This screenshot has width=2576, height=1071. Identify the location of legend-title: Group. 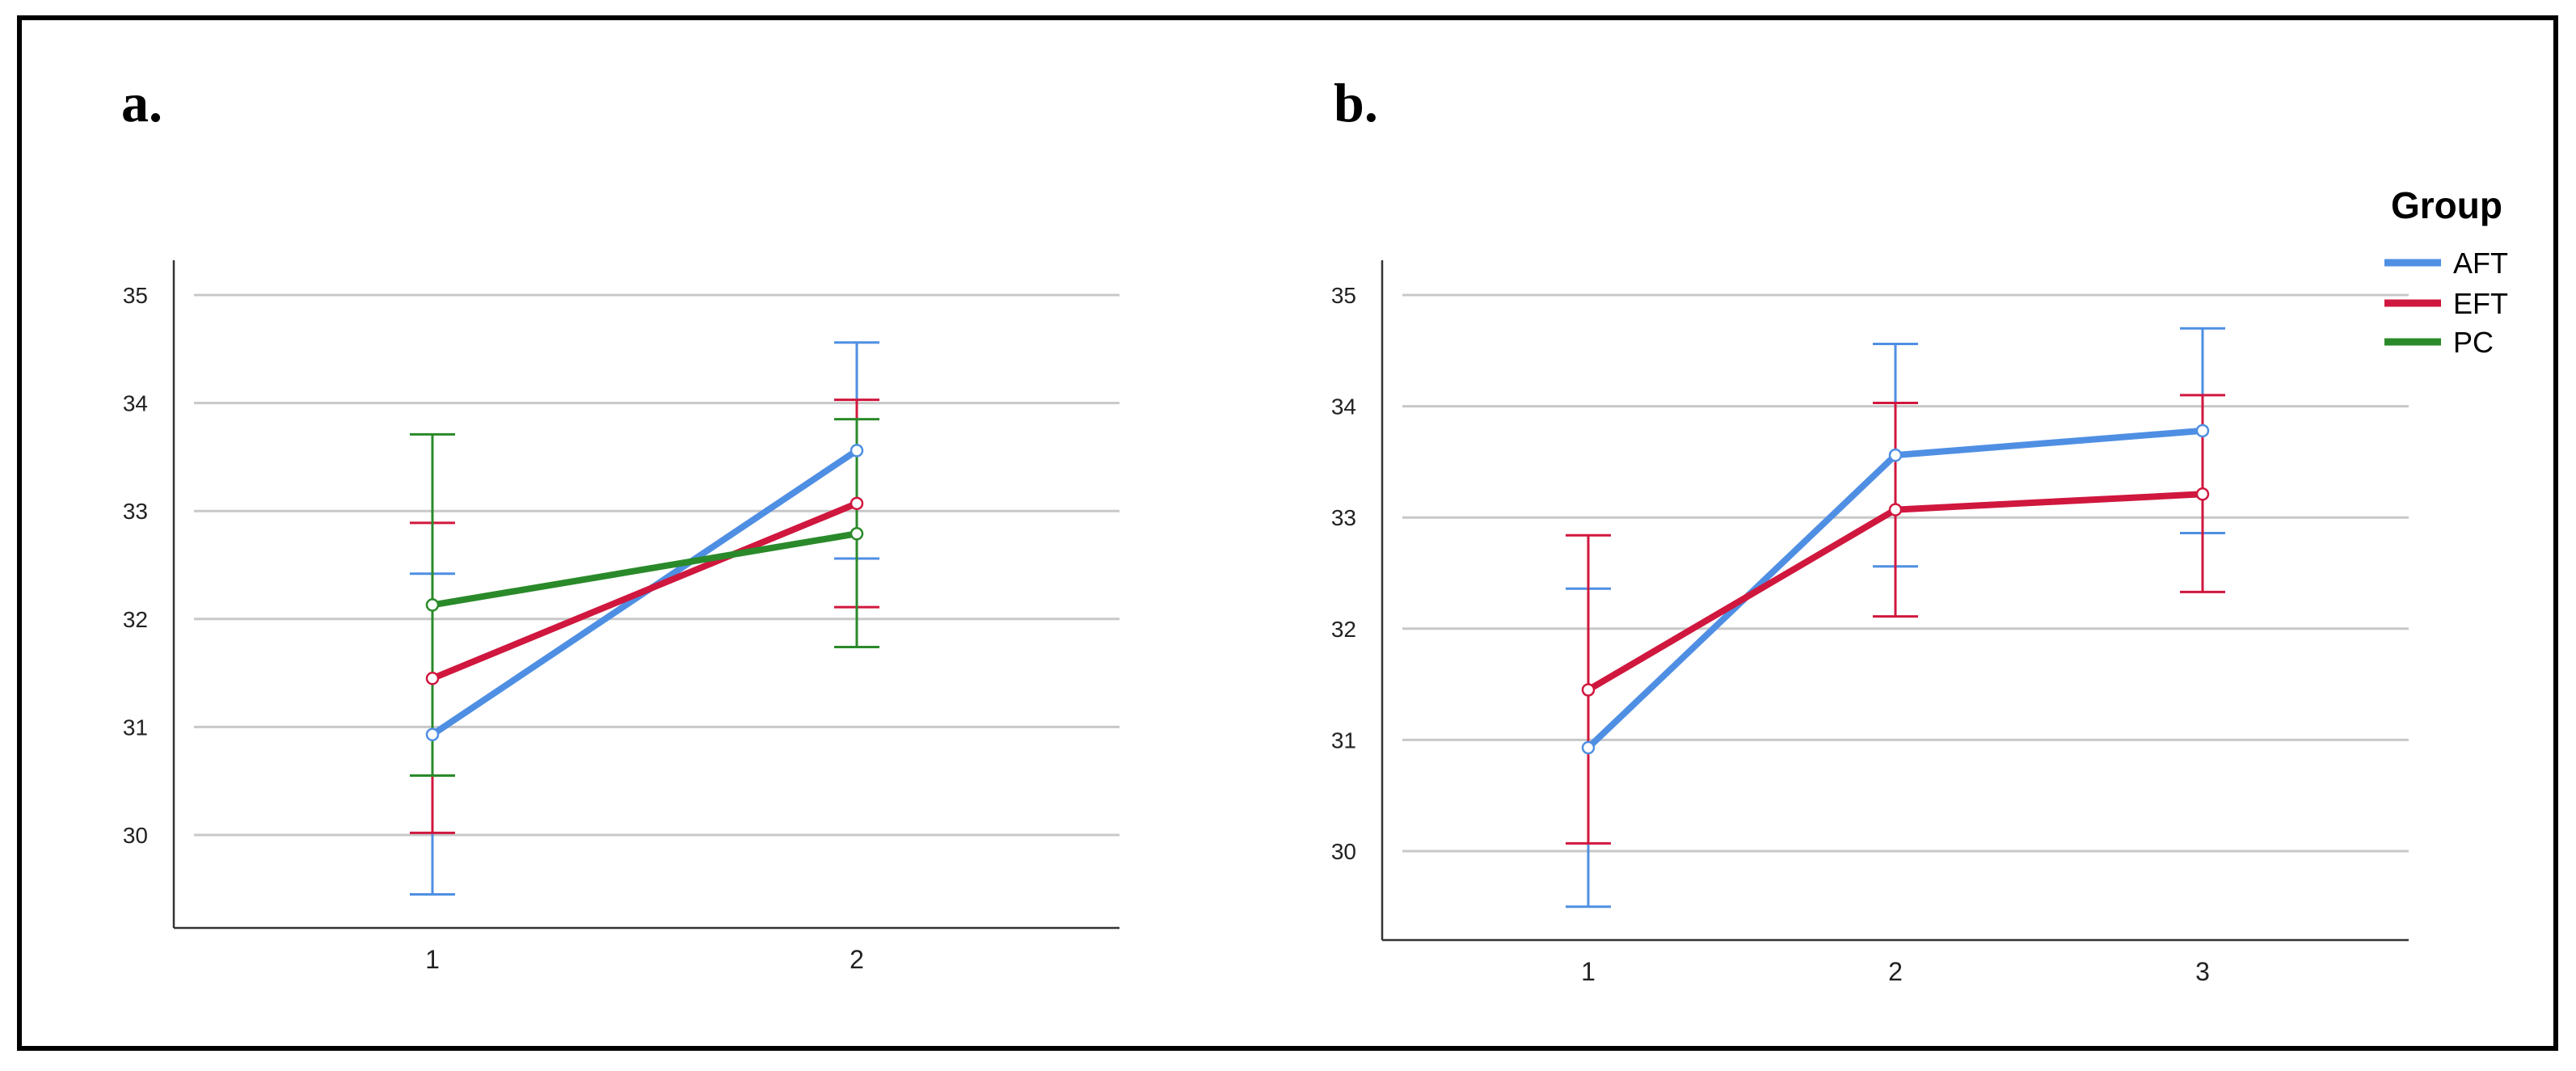
(2446, 205).